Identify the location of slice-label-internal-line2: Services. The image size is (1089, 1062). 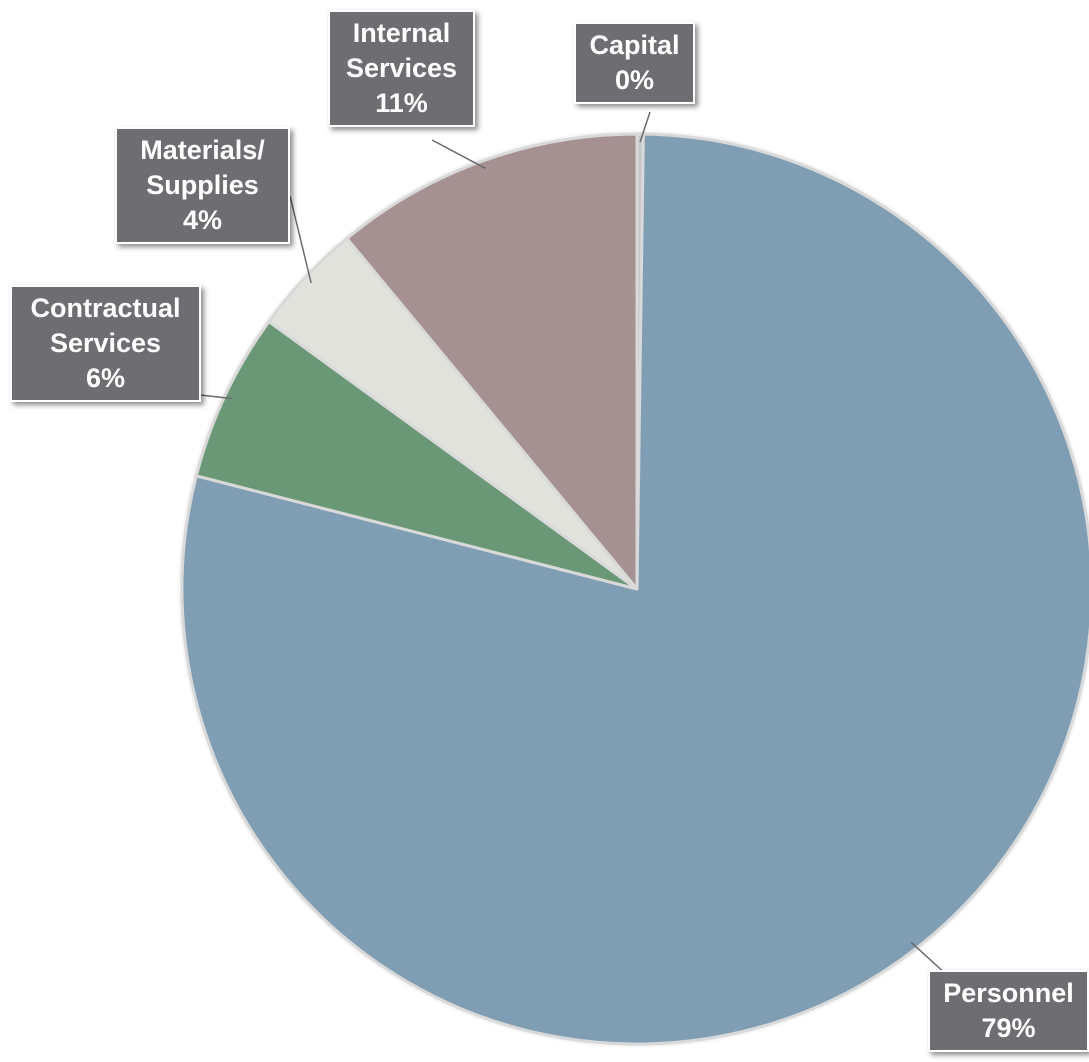
(401, 68).